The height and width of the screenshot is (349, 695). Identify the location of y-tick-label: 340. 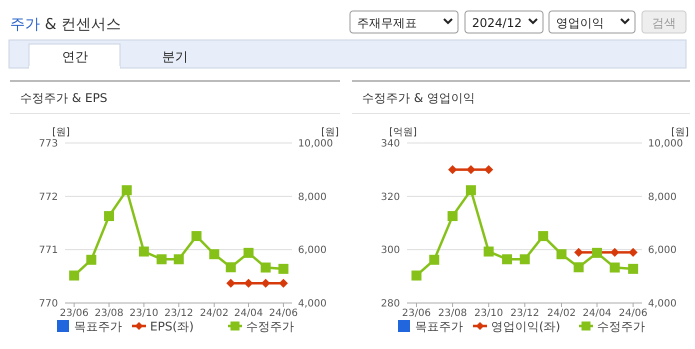
(390, 144).